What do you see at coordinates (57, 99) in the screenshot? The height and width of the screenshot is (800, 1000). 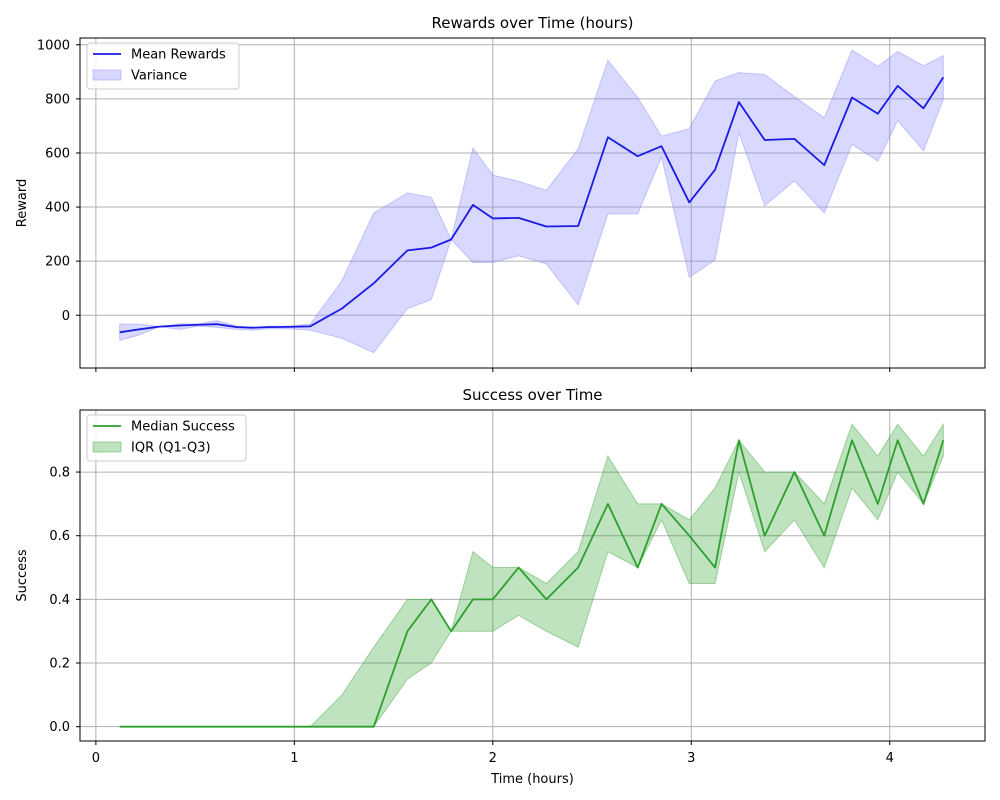 I see `y-tick-label: 800` at bounding box center [57, 99].